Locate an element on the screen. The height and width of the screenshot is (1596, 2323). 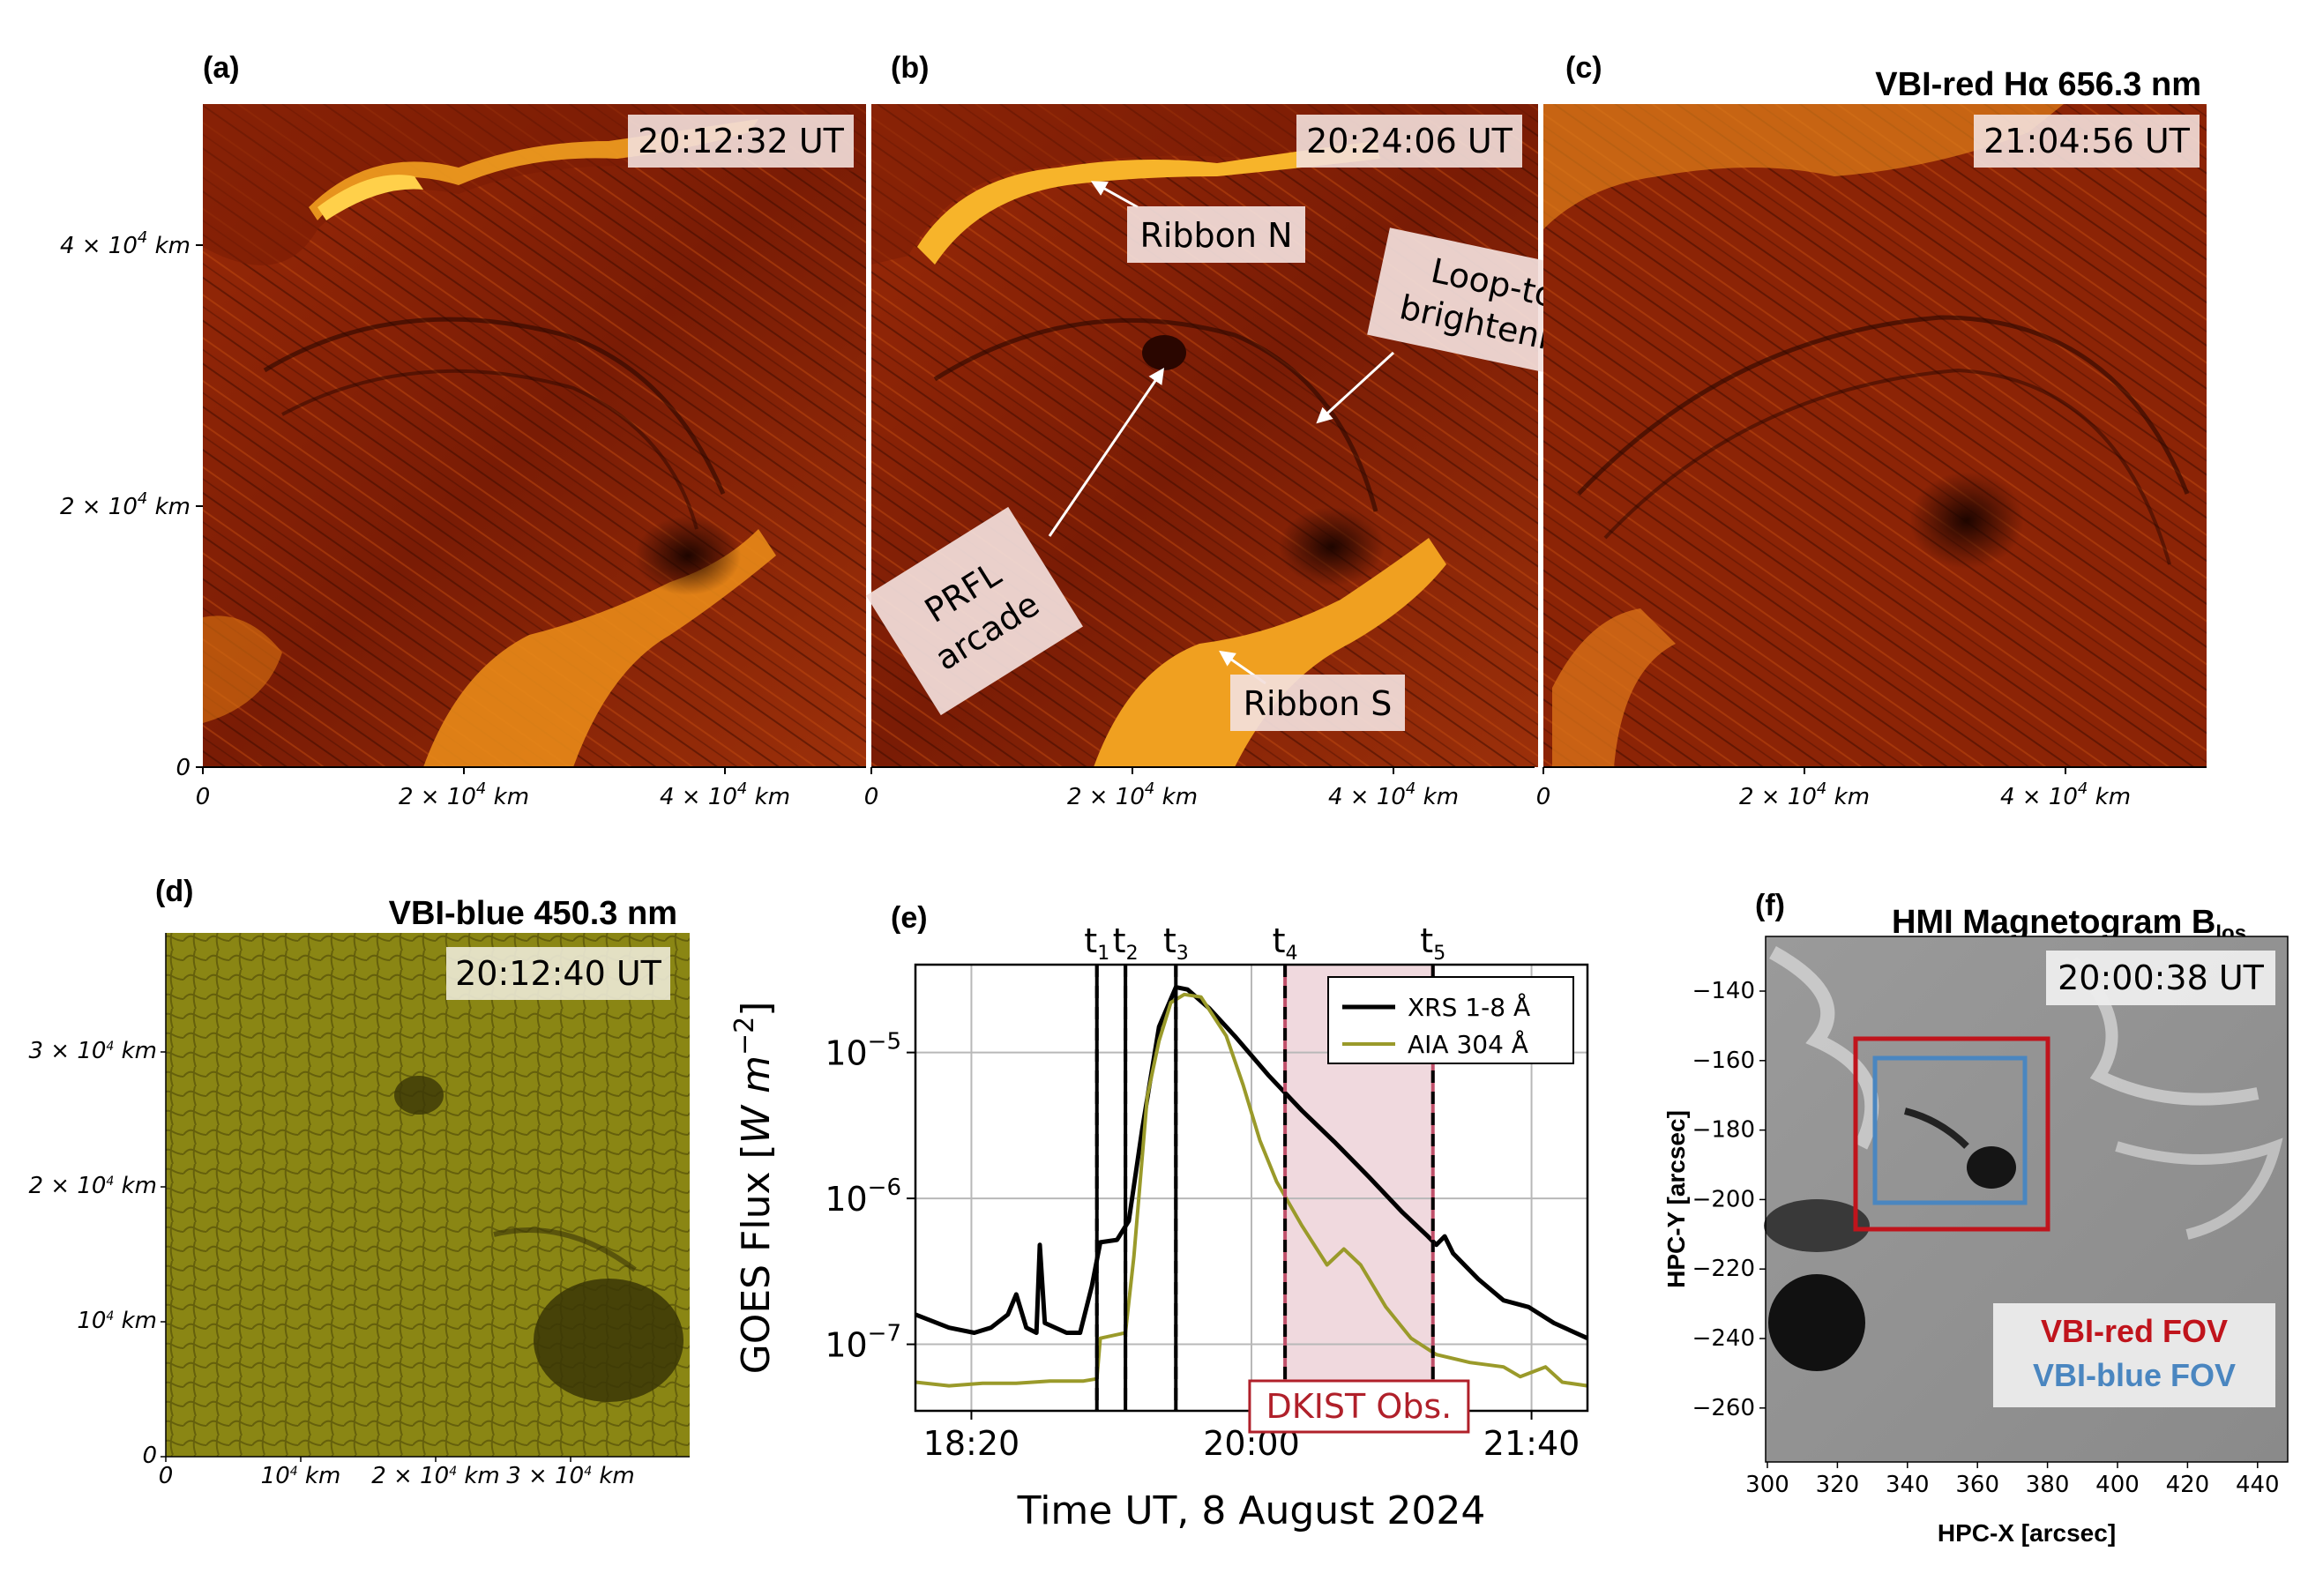
f-x-tick-label: 360 is located at coordinates (1977, 1485).